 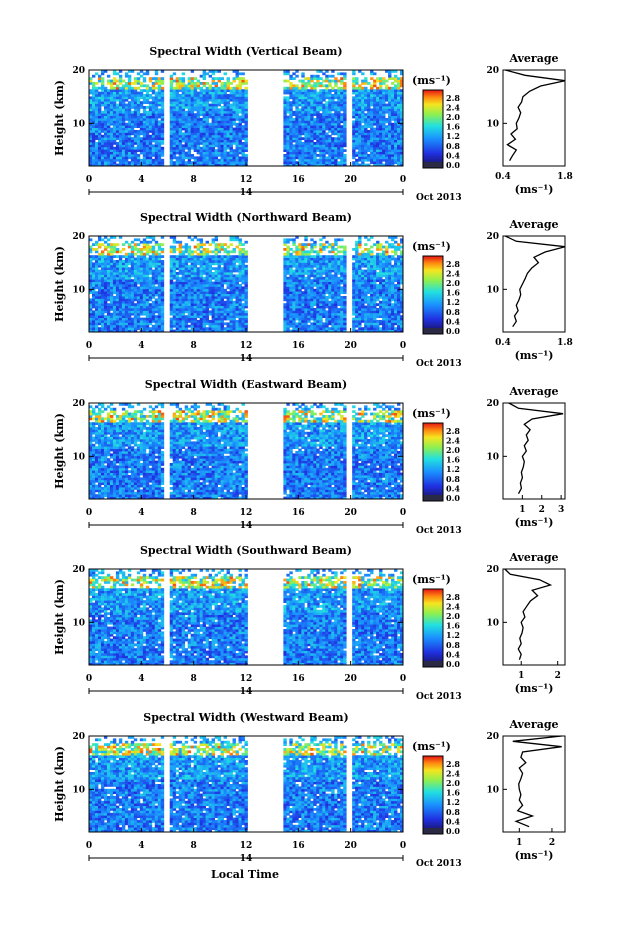 What do you see at coordinates (246, 513) in the screenshot?
I see `x-tick-label: 12` at bounding box center [246, 513].